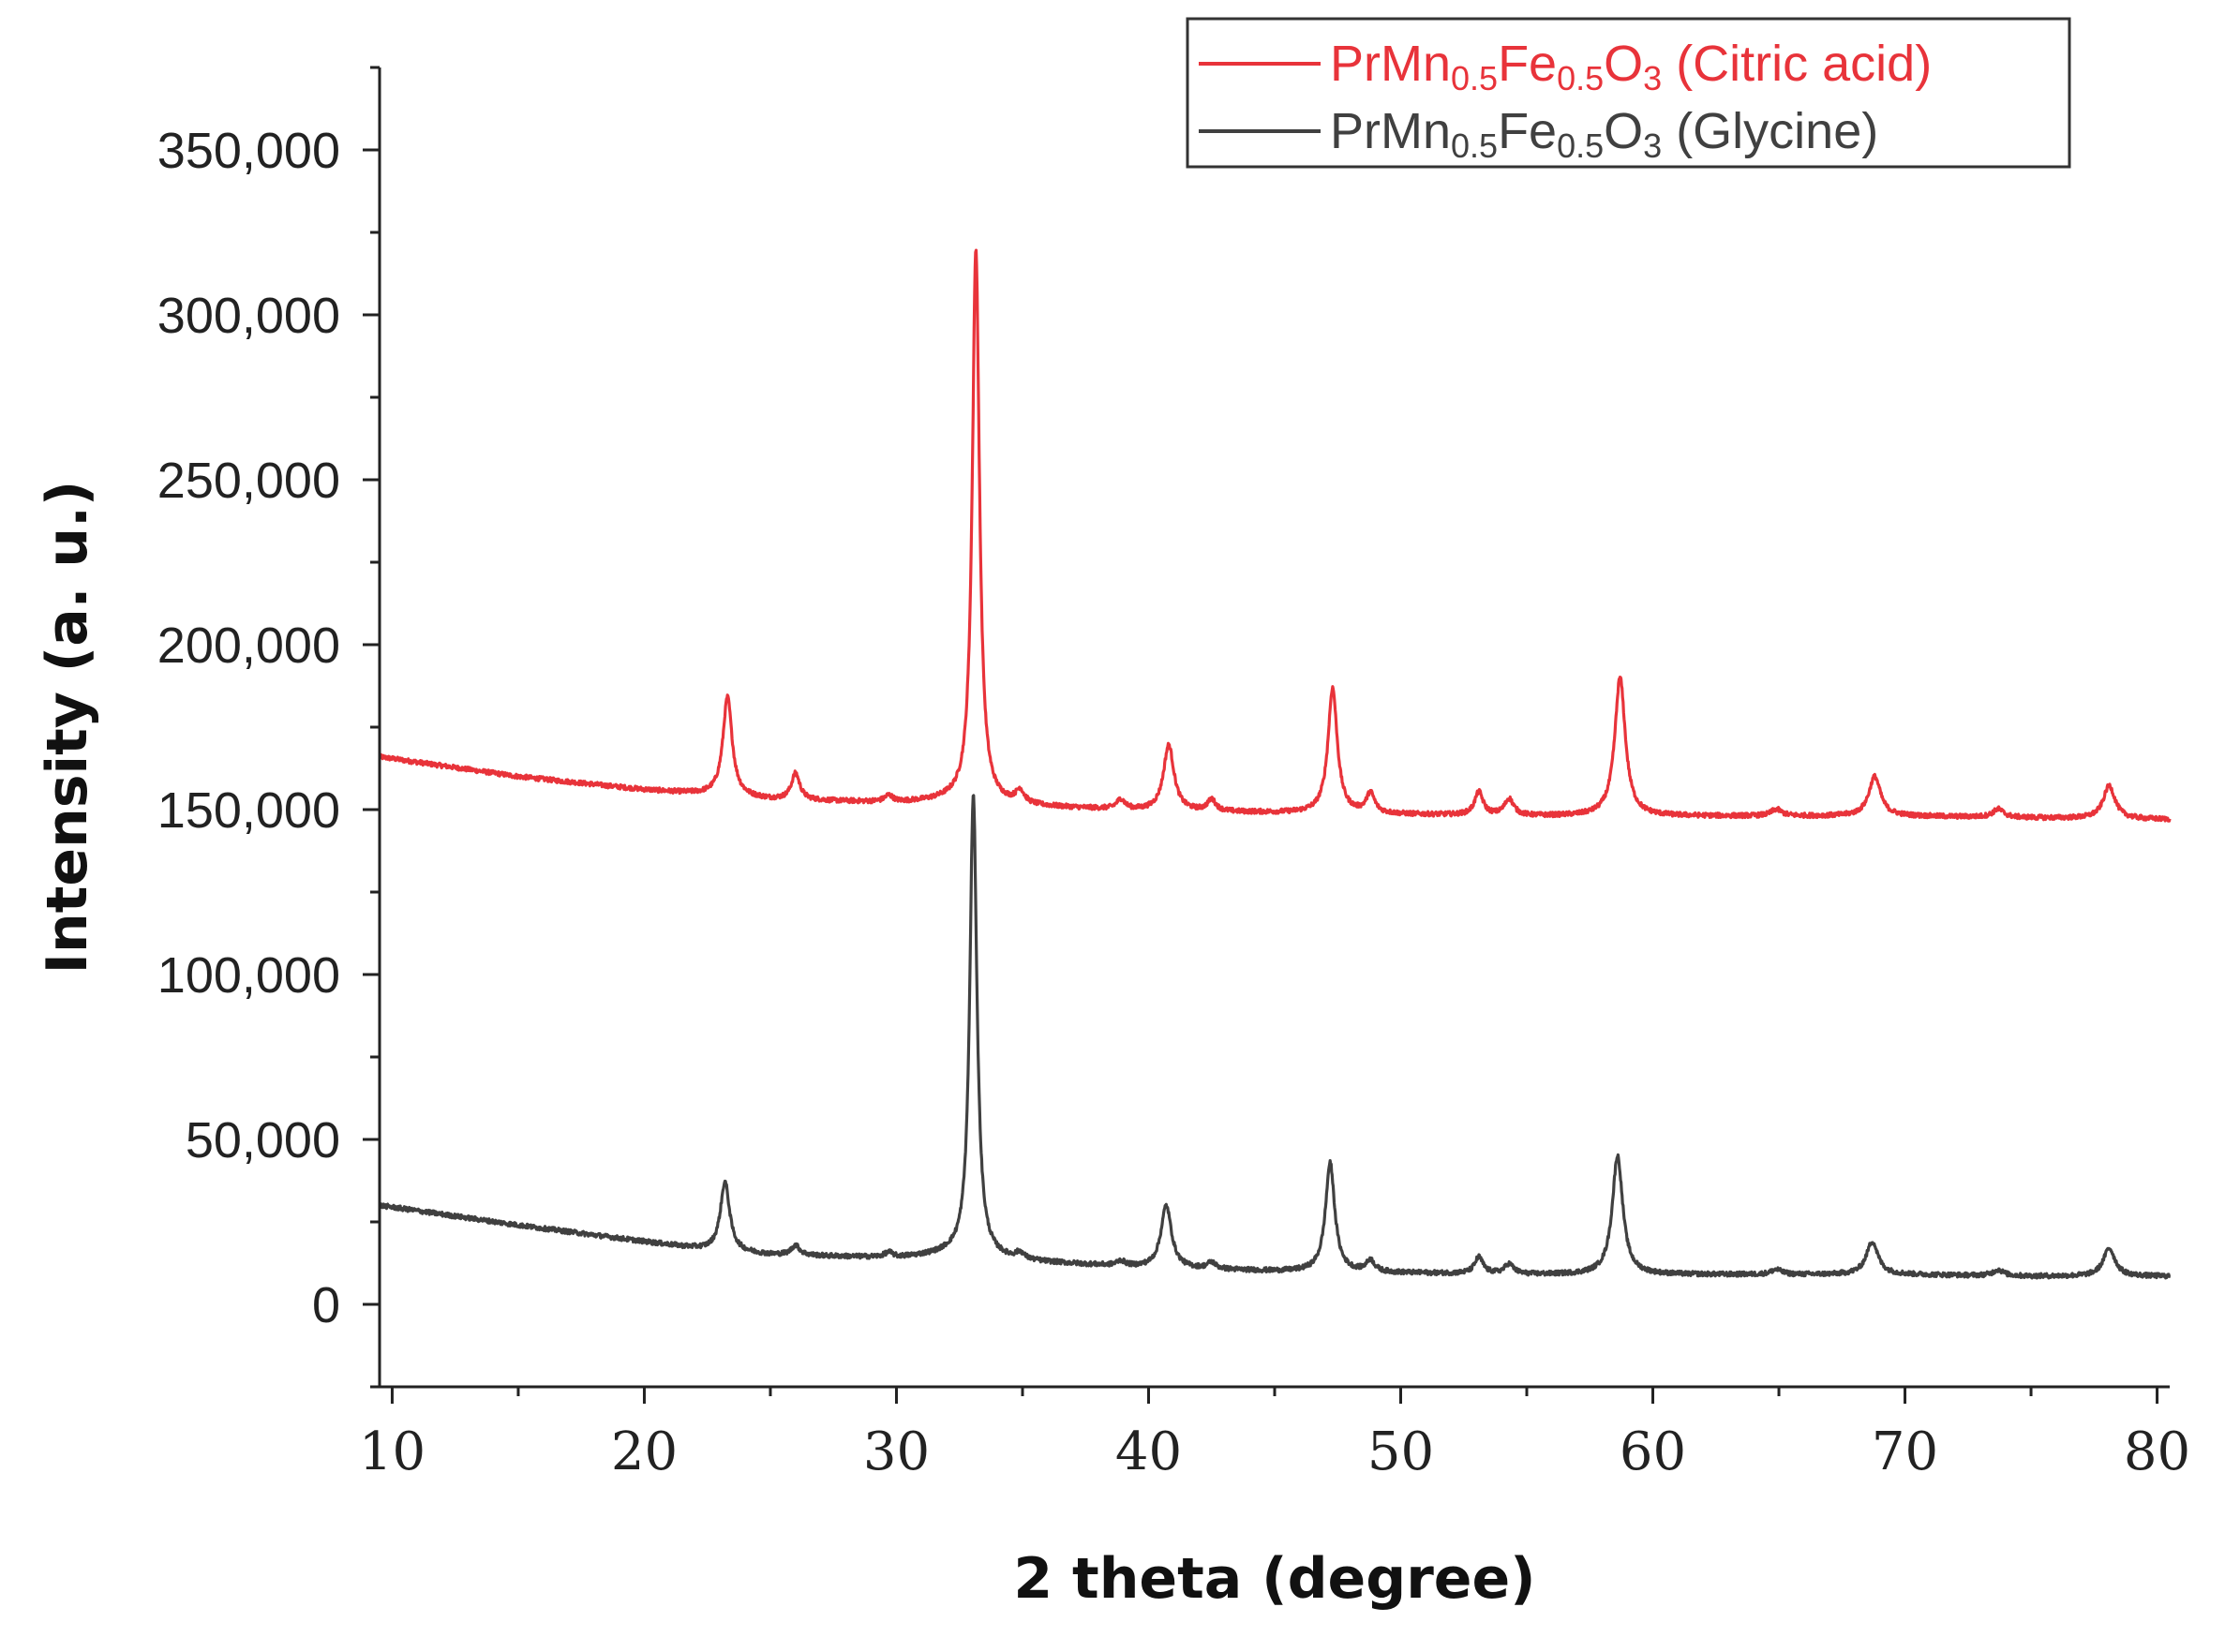 The height and width of the screenshot is (1652, 2225). Describe the element at coordinates (249, 316) in the screenshot. I see `y-tick-label: 300,000` at that location.